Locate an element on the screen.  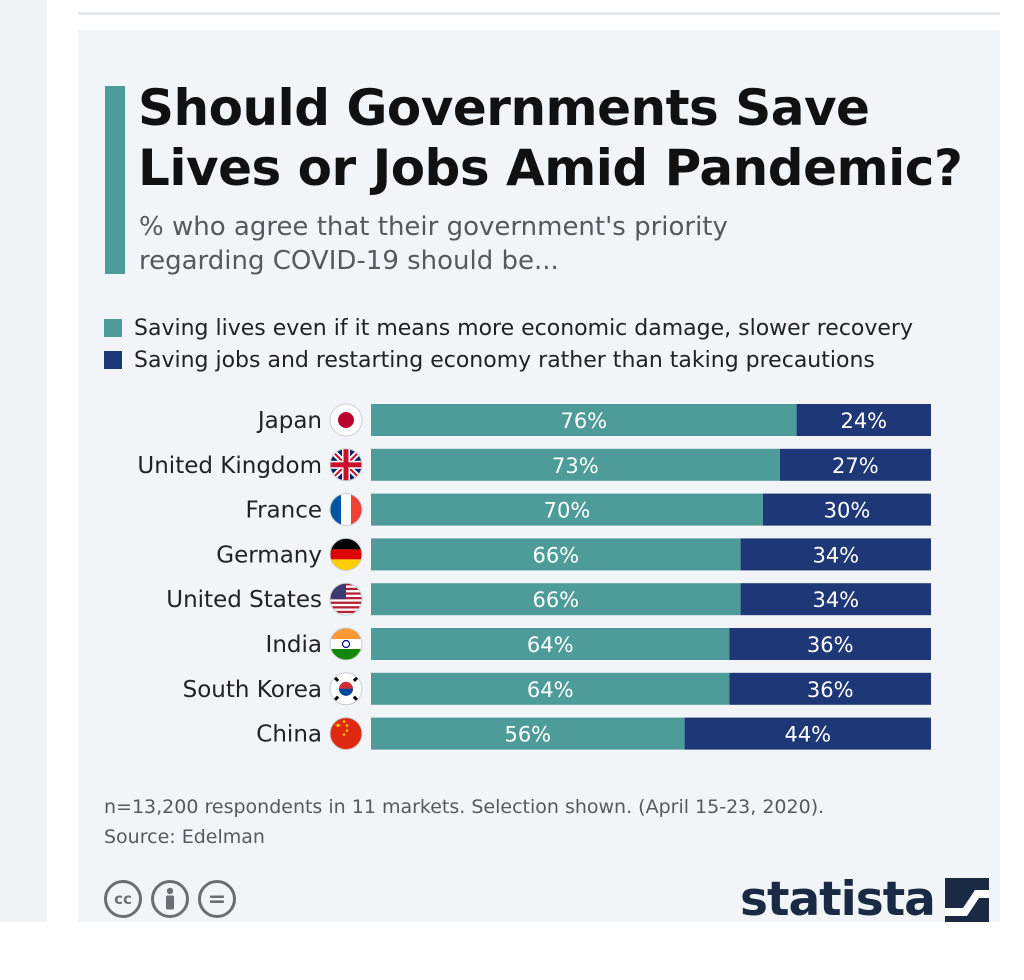
license-icons: cc = is located at coordinates (170, 899).